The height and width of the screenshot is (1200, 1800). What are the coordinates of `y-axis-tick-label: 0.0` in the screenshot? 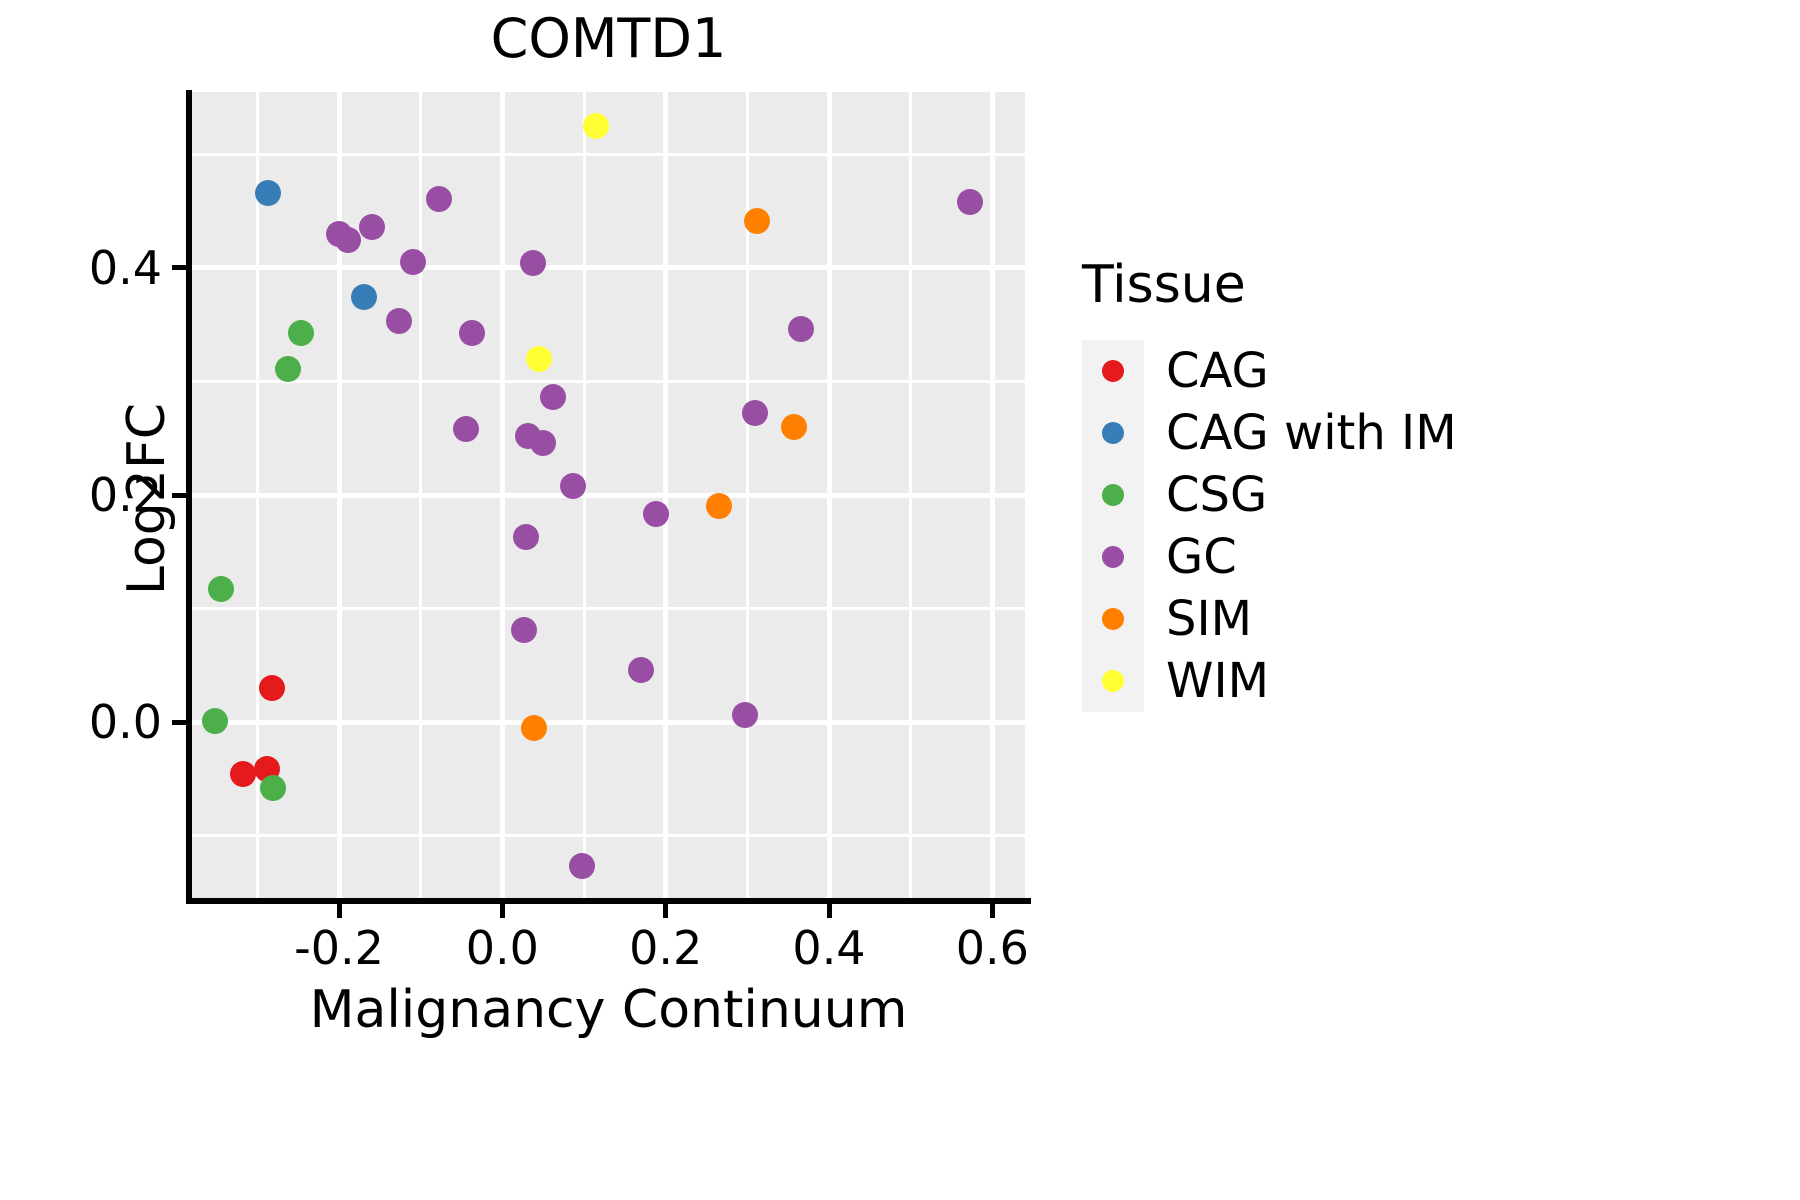 It's located at (125, 722).